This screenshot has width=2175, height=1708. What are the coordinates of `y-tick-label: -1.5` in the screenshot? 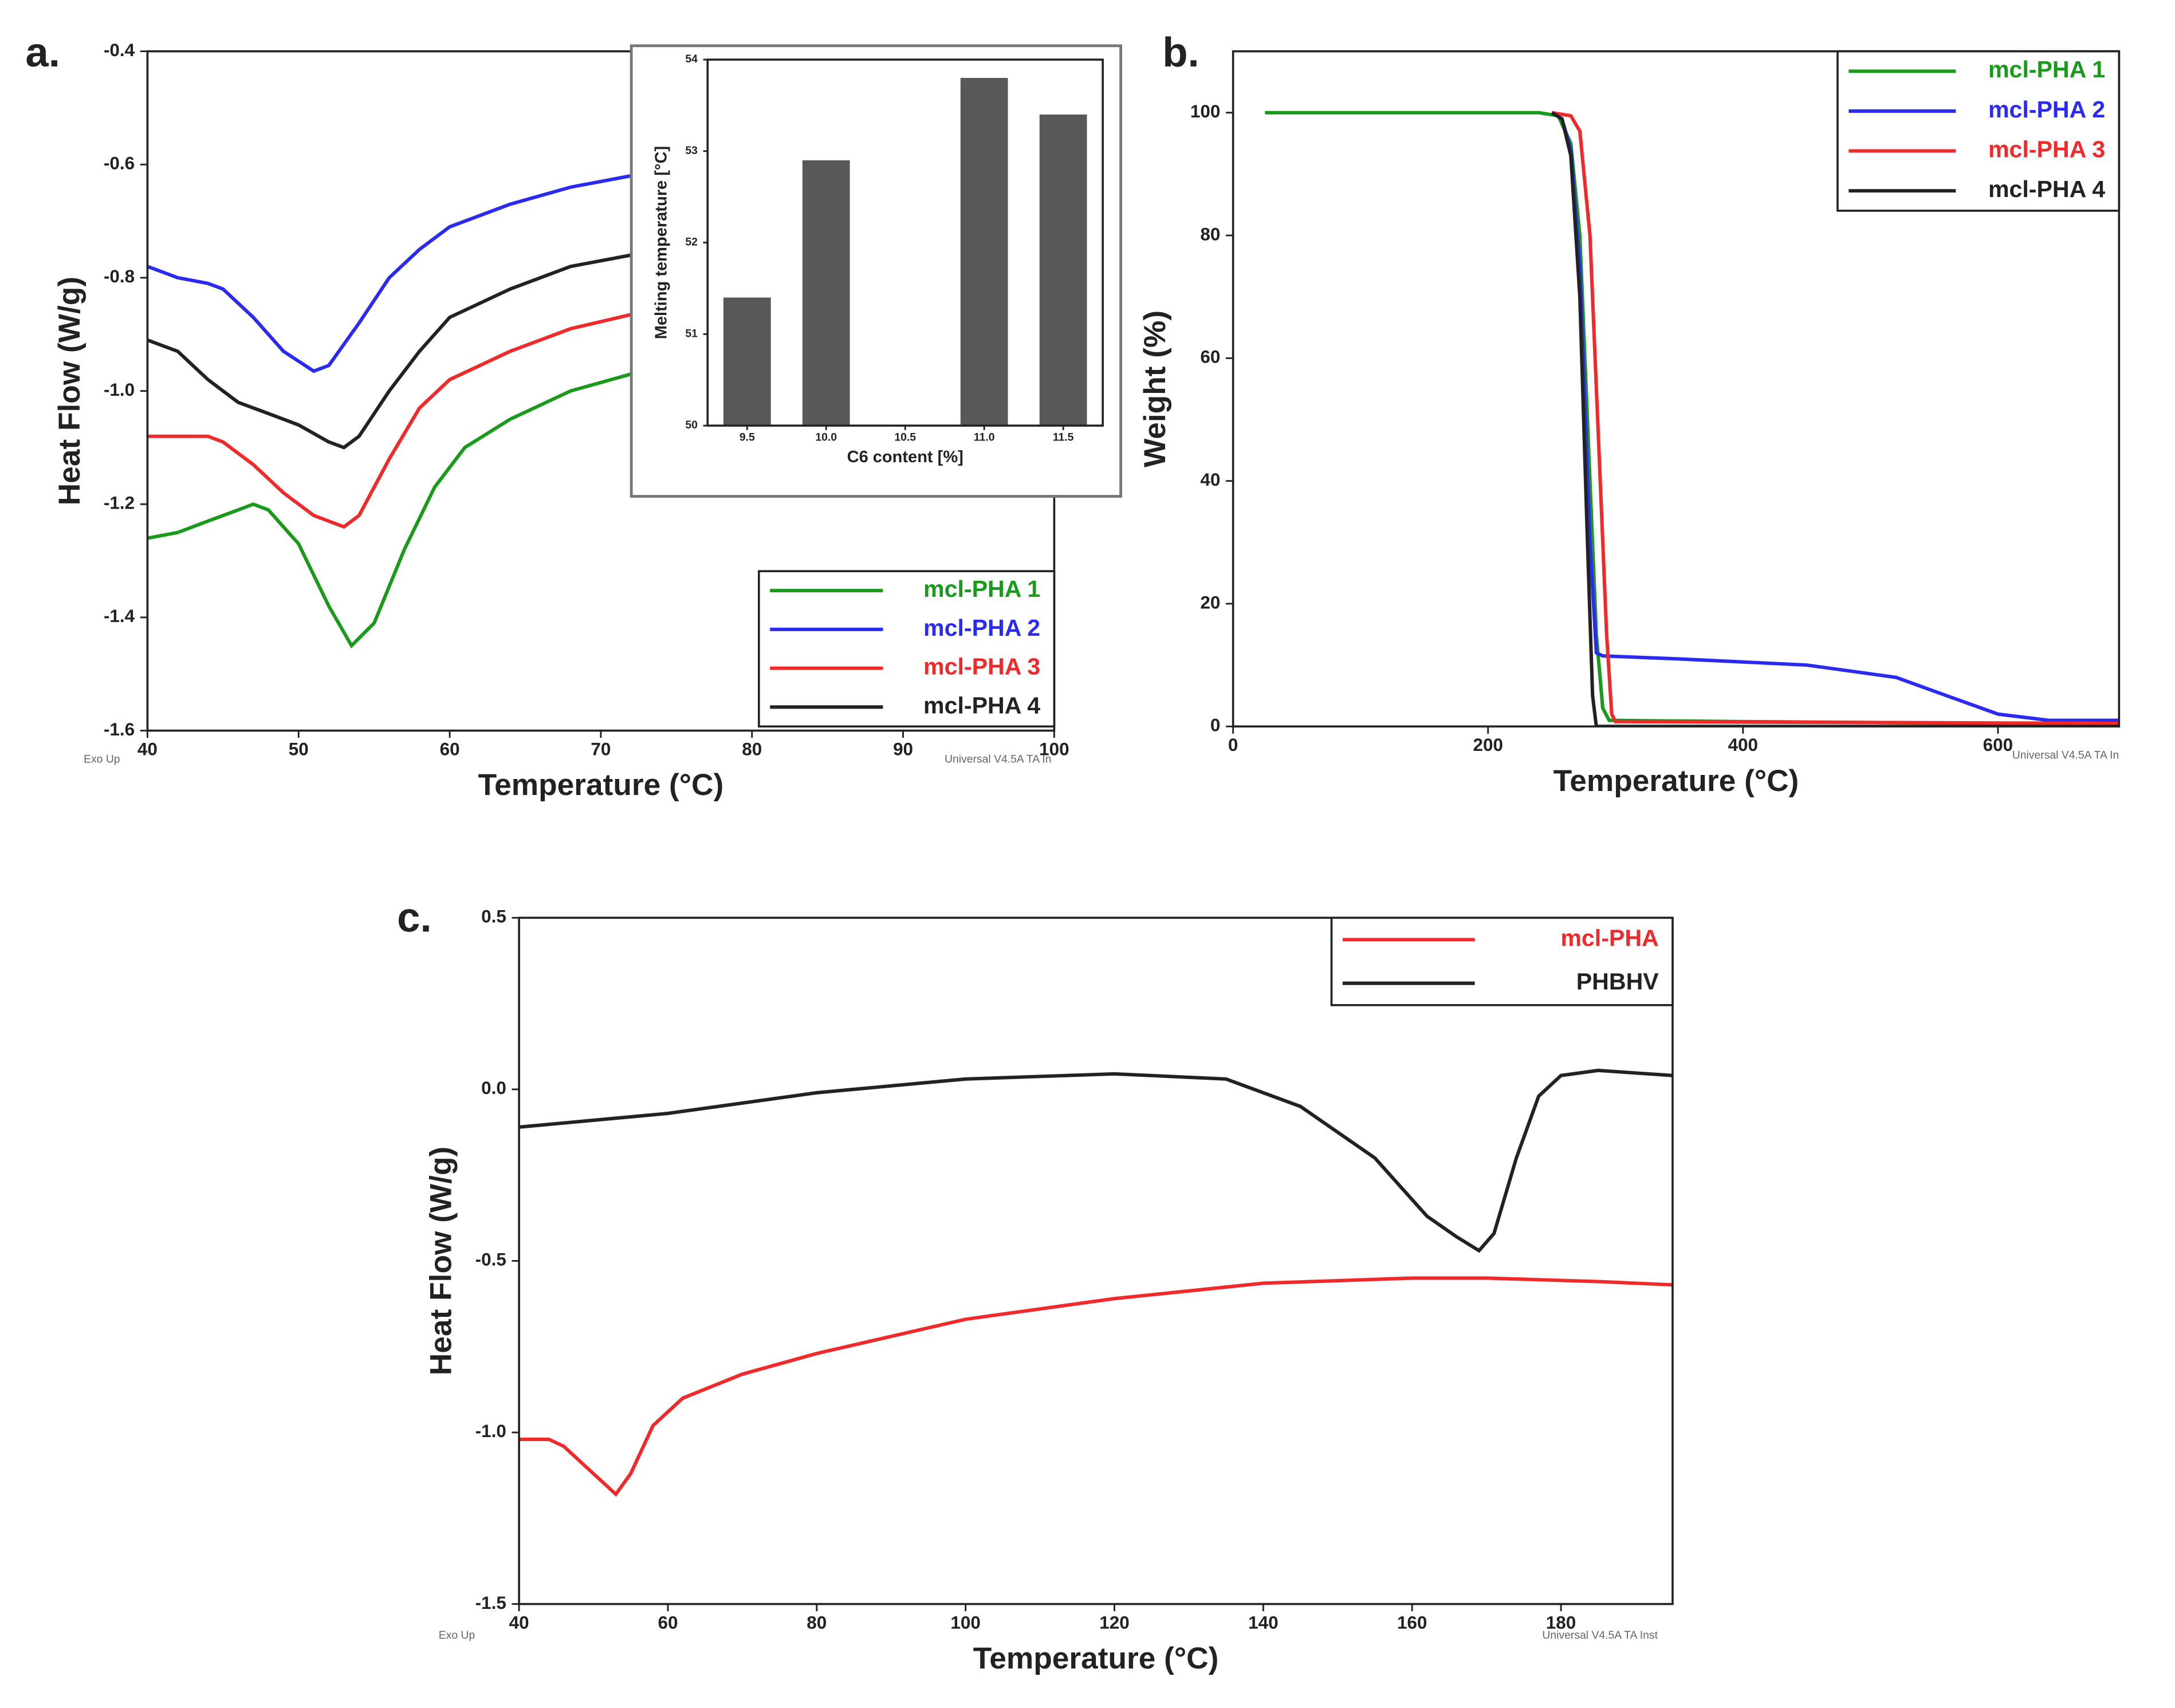 It's located at (490, 1603).